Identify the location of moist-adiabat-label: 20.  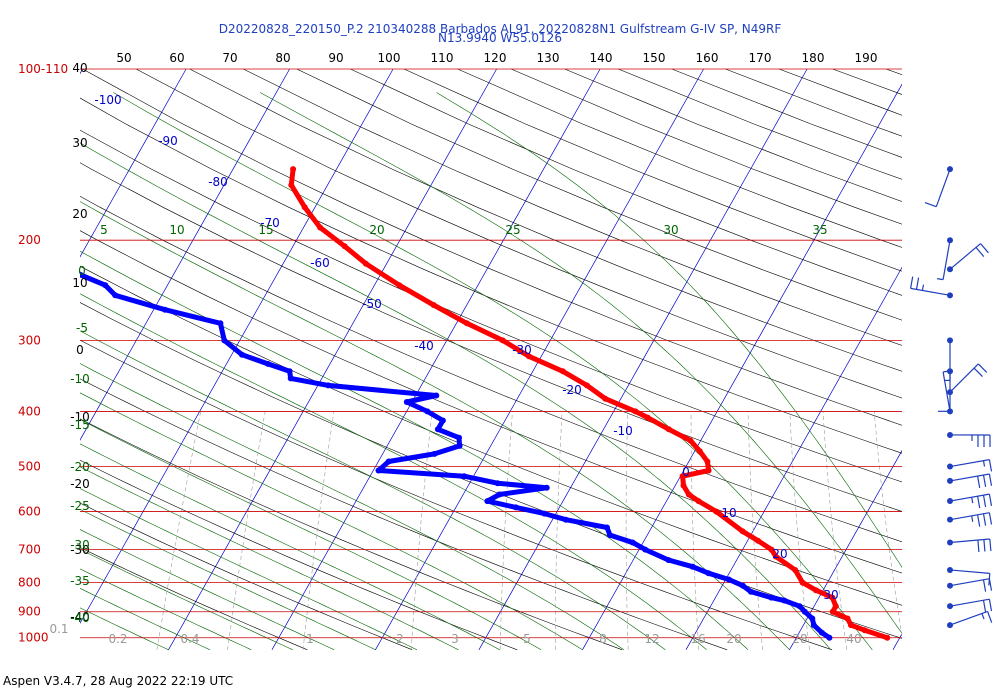
(376, 230).